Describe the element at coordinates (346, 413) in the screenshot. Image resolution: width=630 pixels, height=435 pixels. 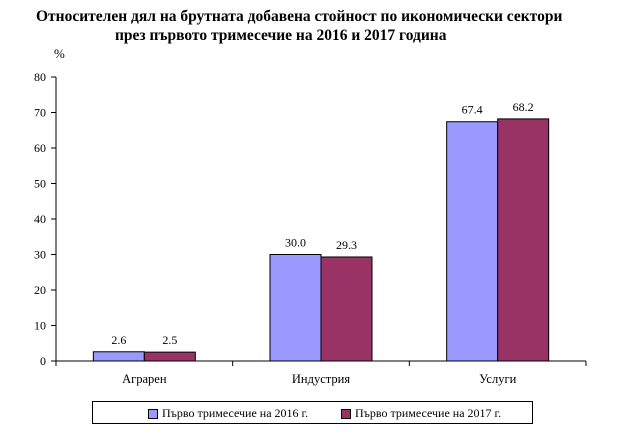
I see `legend-swatch-series2` at that location.